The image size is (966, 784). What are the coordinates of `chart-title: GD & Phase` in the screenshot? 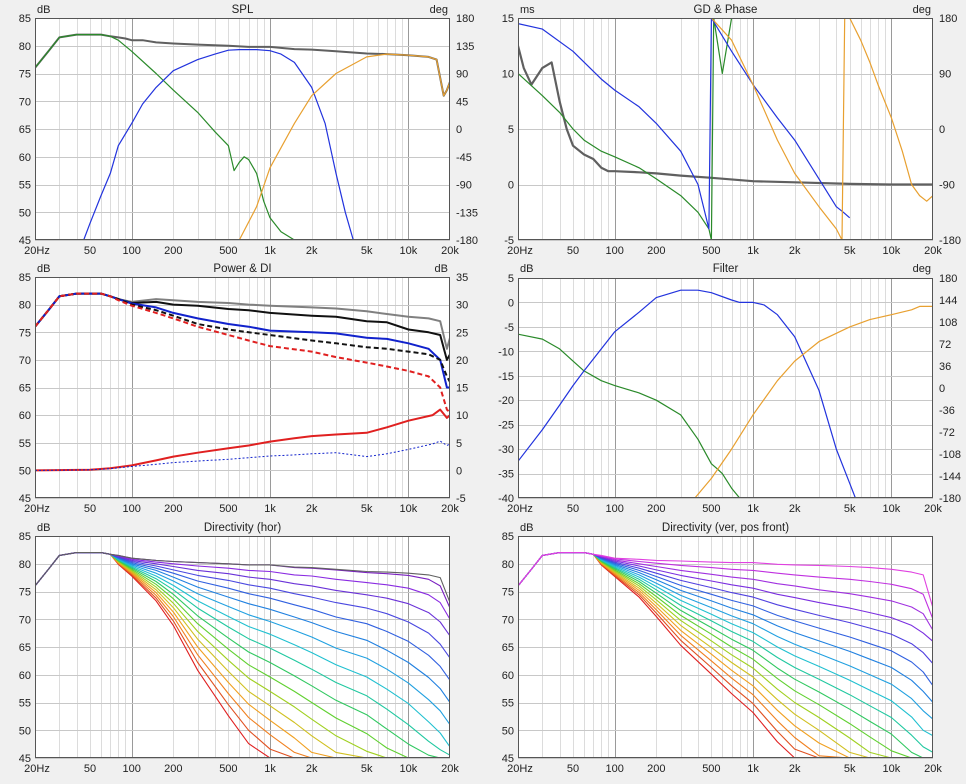 It's located at (726, 10).